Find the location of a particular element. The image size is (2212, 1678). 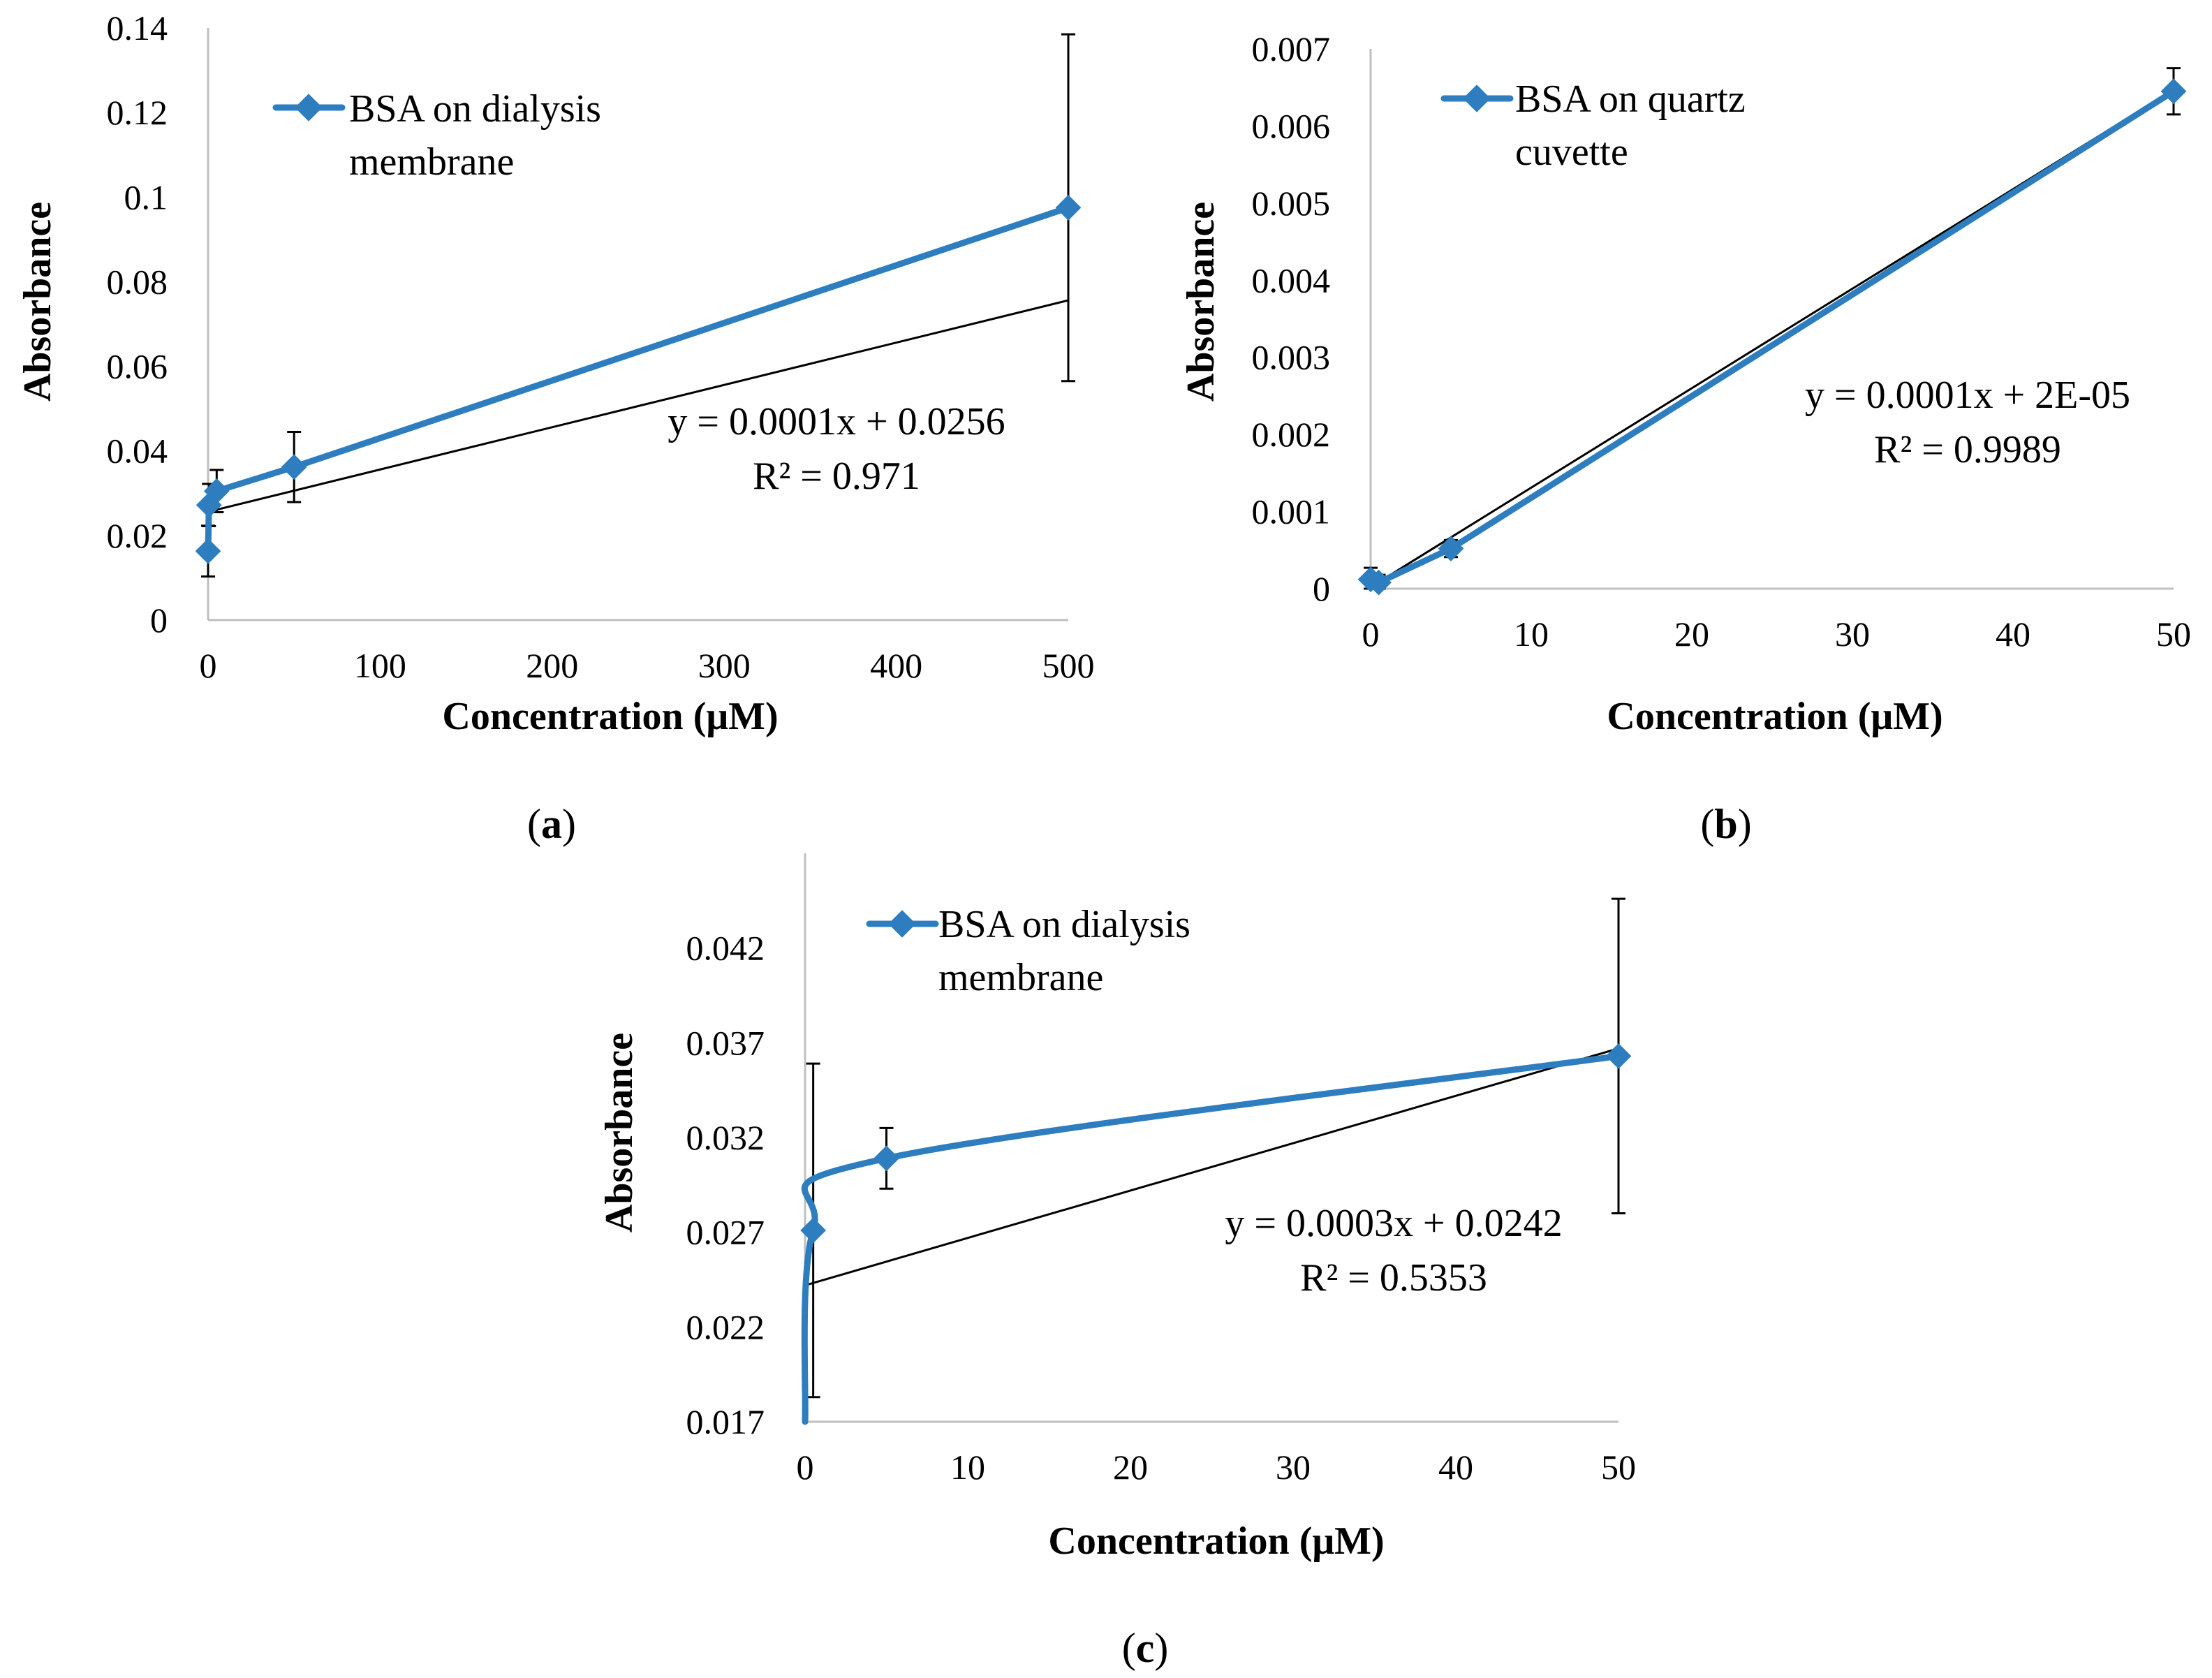

chart-b-y-tick-label: 0.005 is located at coordinates (1291, 203).